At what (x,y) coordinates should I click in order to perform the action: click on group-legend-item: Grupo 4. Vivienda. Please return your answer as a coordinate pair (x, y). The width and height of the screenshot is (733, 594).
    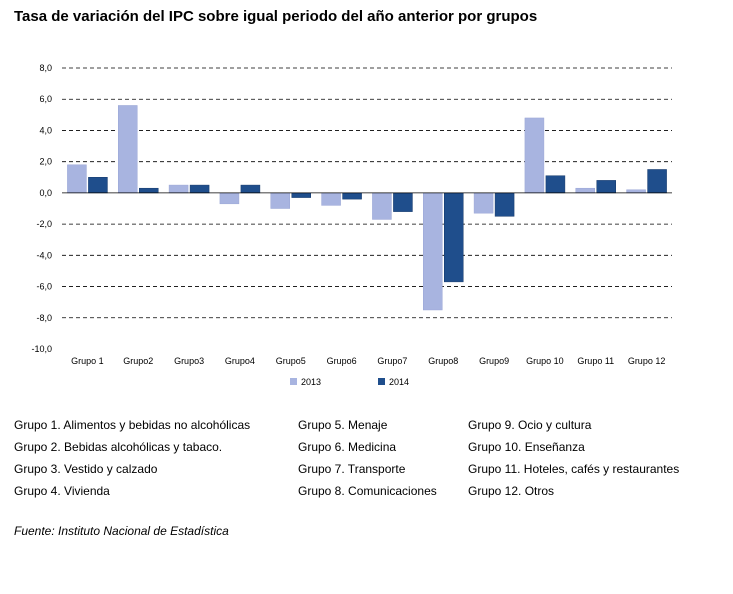
    Looking at the image, I should click on (62, 491).